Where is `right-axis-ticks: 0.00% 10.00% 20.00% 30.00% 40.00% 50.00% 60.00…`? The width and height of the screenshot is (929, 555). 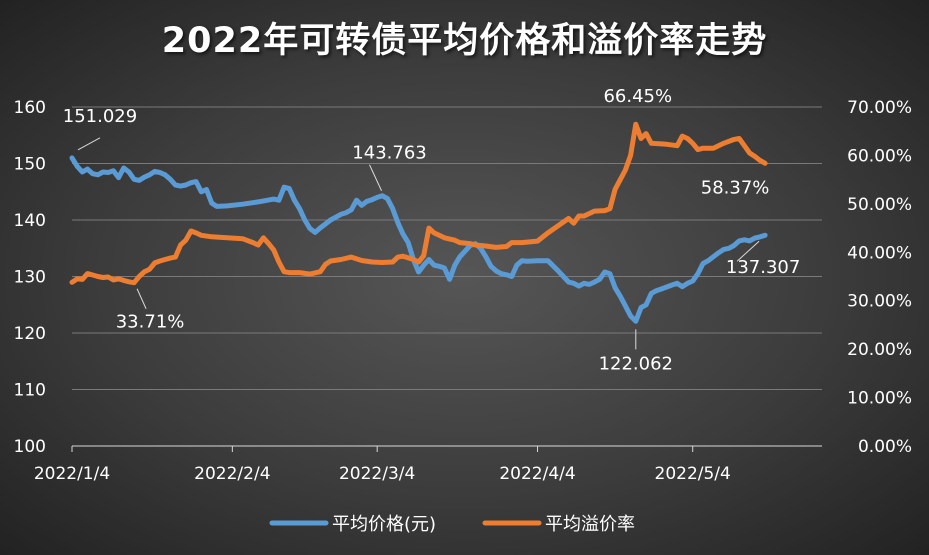
right-axis-ticks: 0.00% 10.00% 20.00% 30.00% 40.00% 50.00% 60.00… is located at coordinates (879, 277).